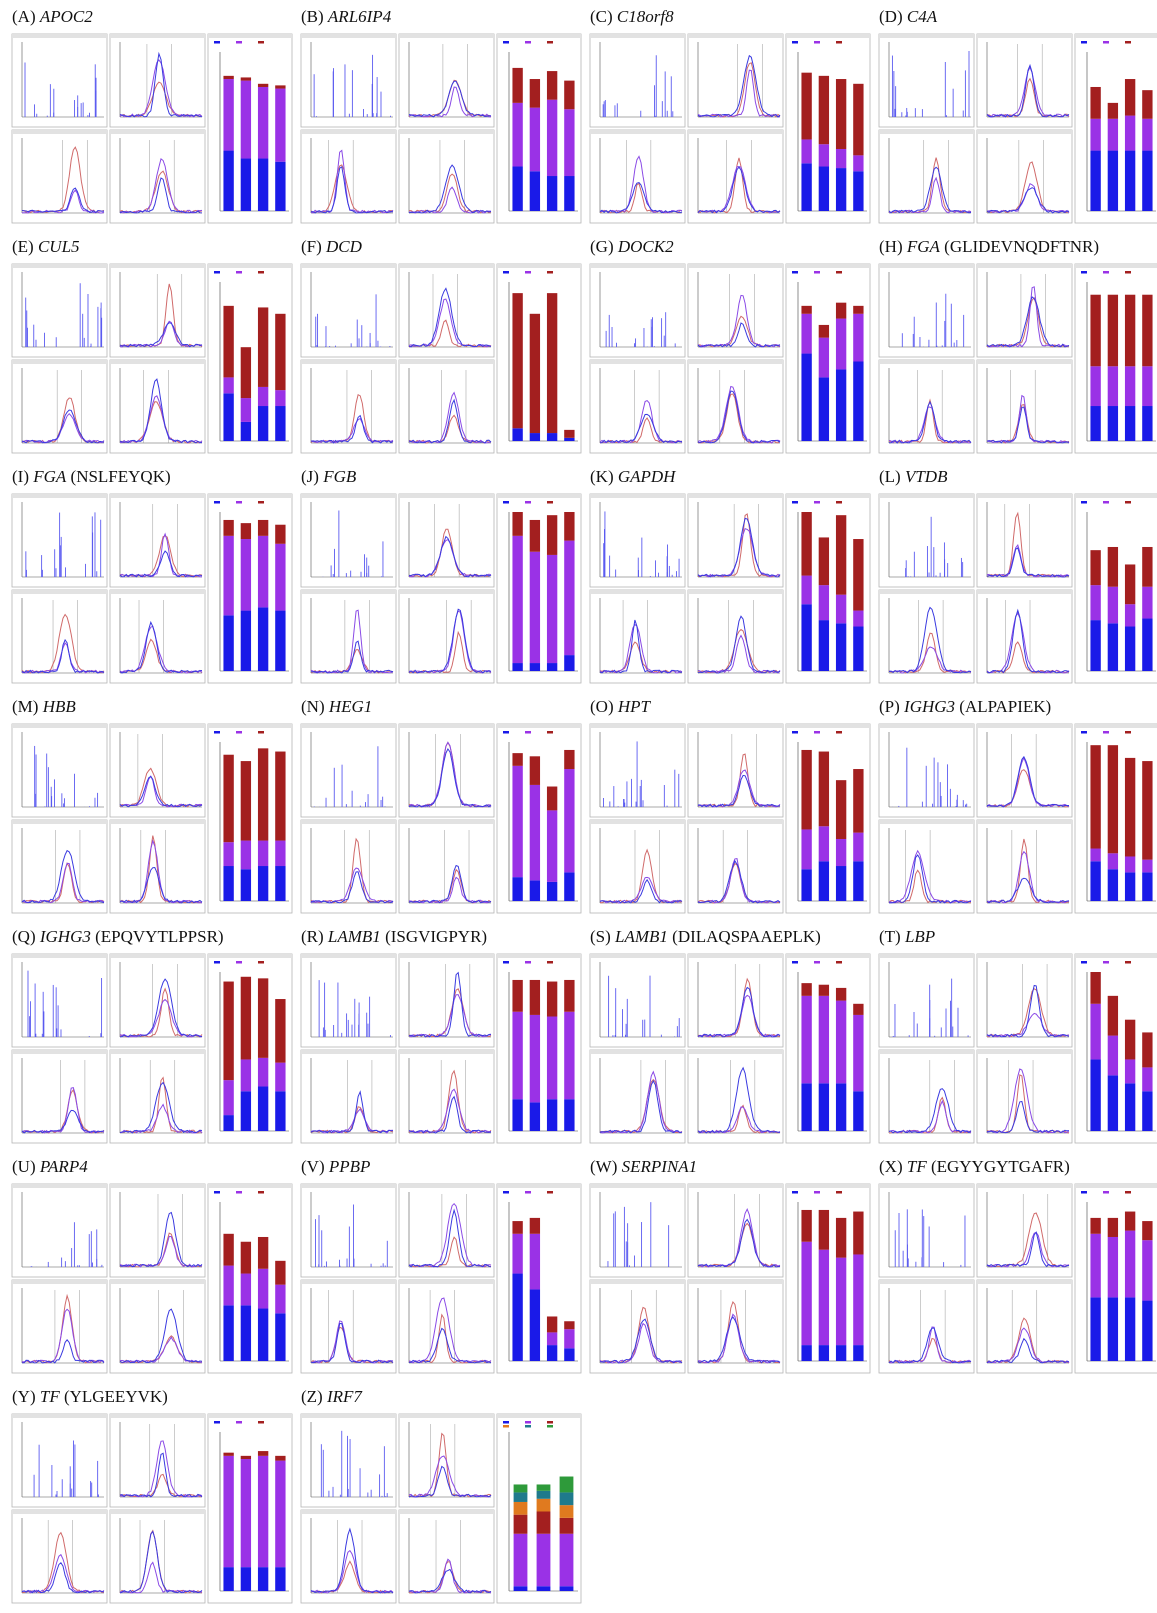  I want to click on panel: (T) LBP, so click(1017, 1035).